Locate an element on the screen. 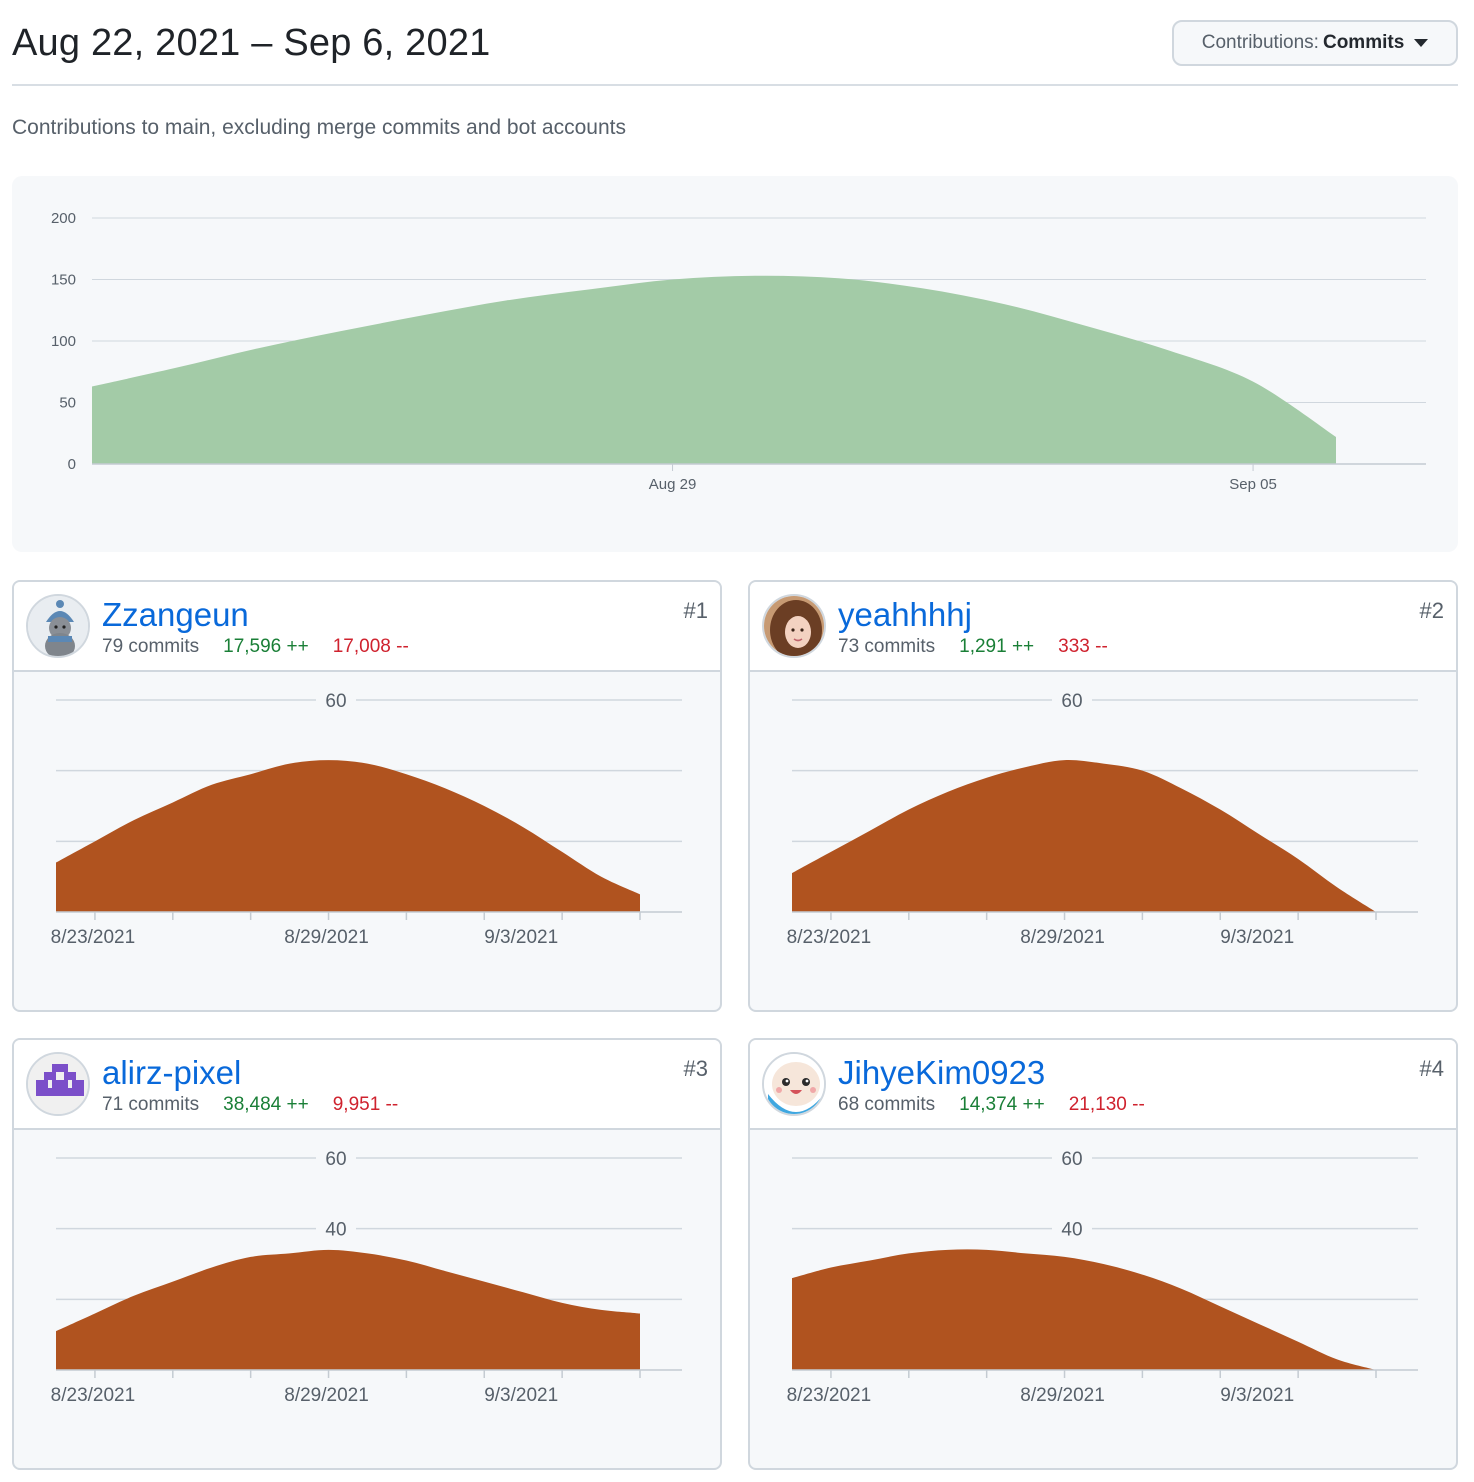 This screenshot has height=1482, width=1474. contributor-stats: 71 commits 38,484 ++ 9,951 -- is located at coordinates (250, 1105).